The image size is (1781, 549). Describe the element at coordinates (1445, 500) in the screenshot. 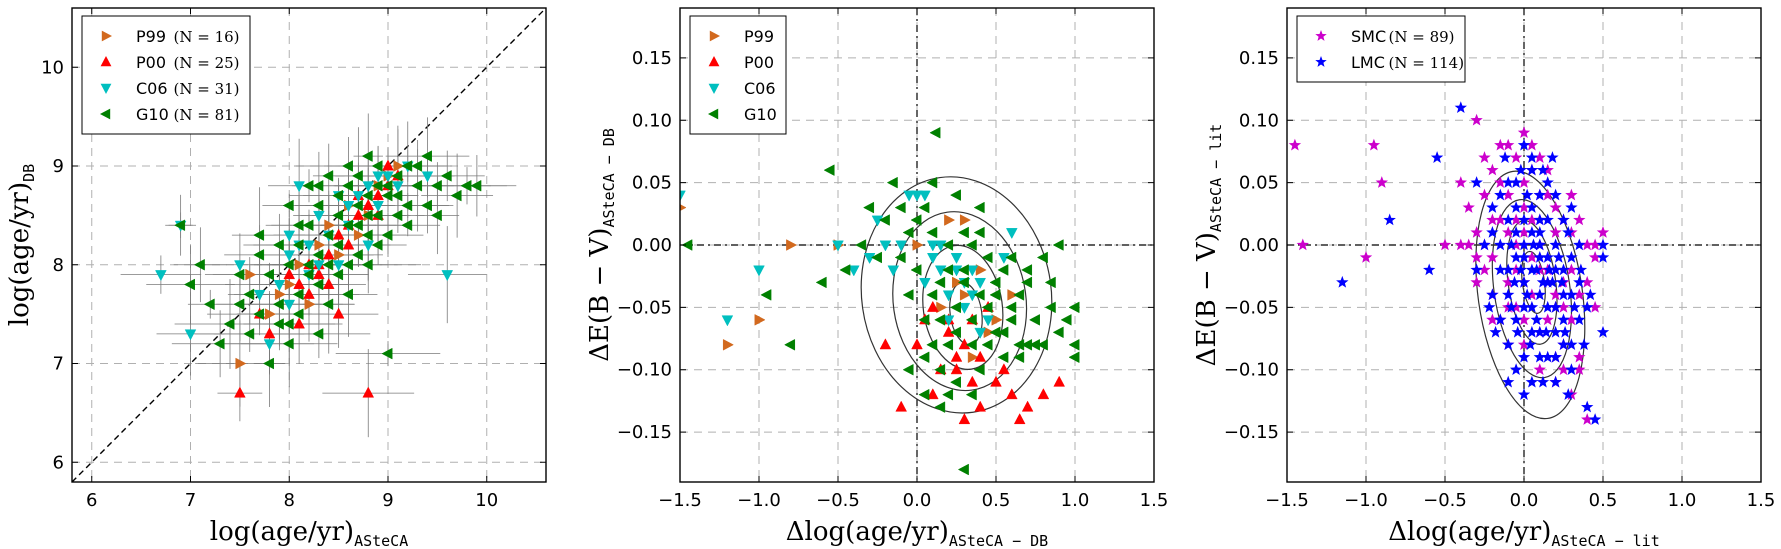

I see `x-tick-label: −0.5` at that location.